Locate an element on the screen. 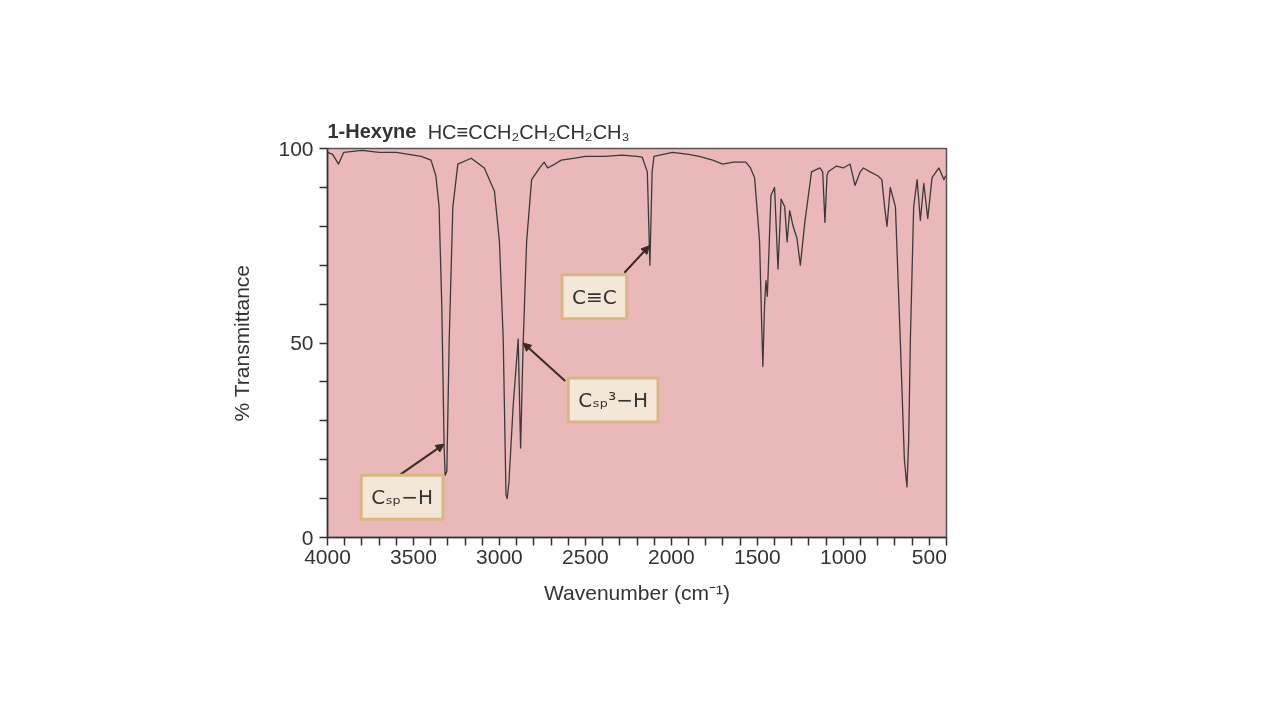  y-tick-label: 50 is located at coordinates (302, 342).